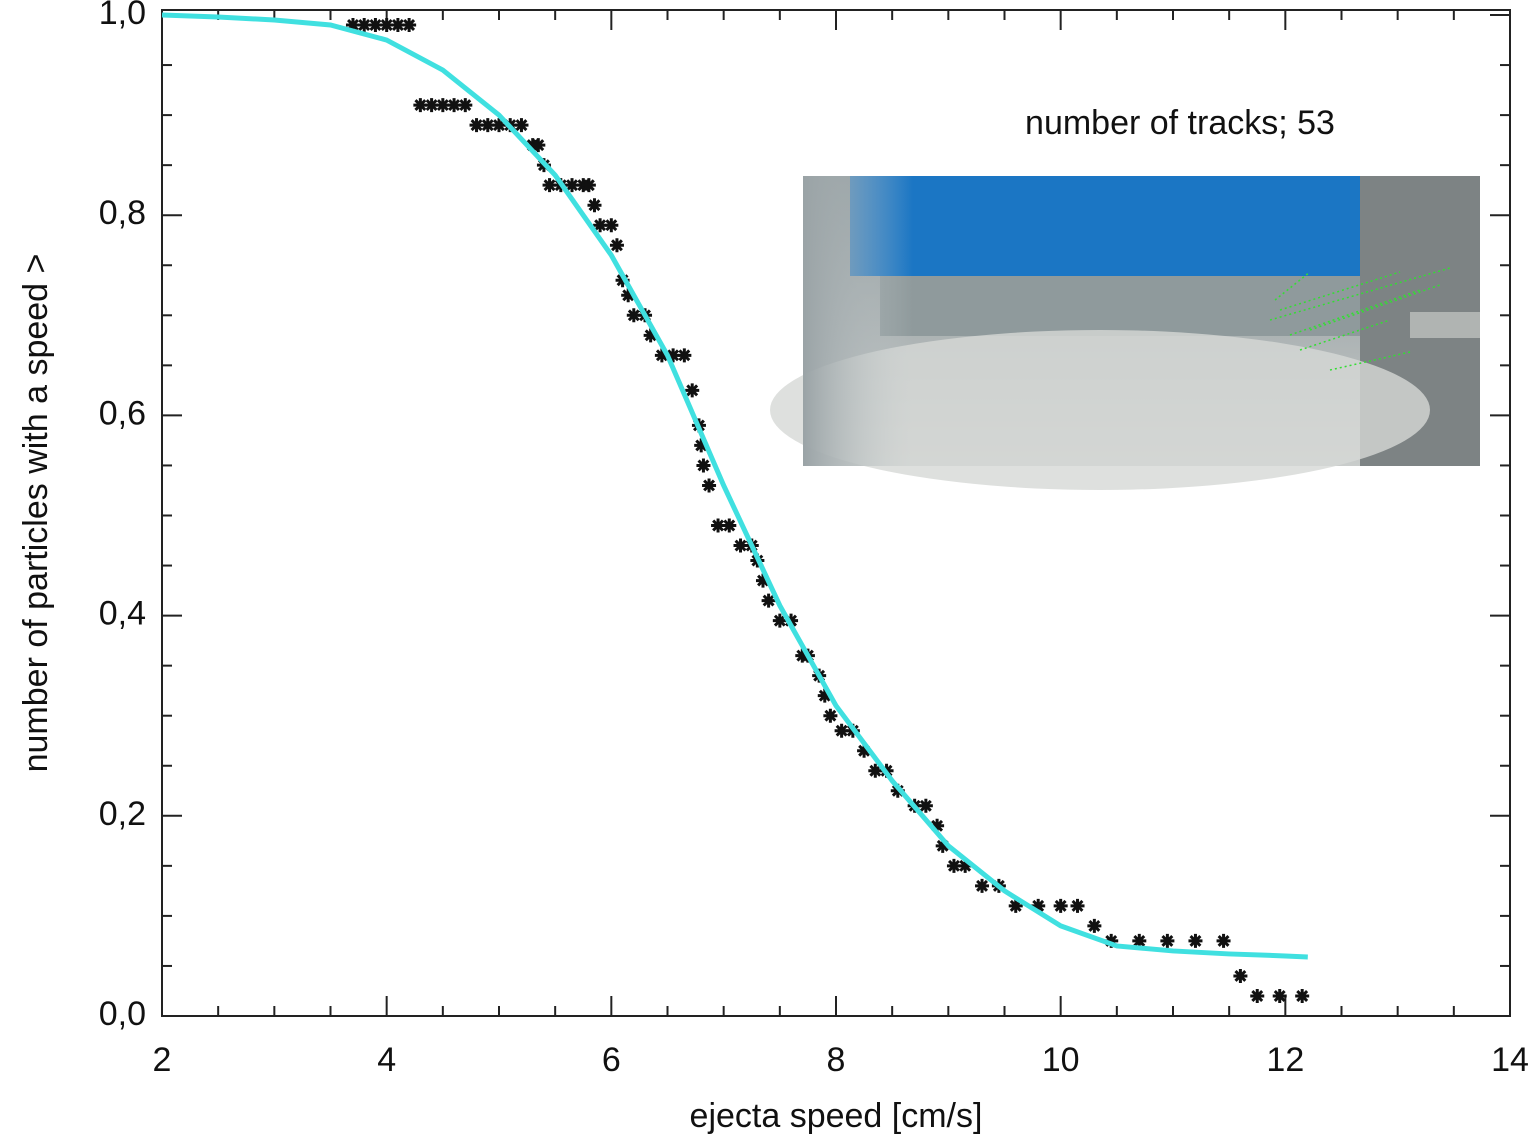 The width and height of the screenshot is (1540, 1146). What do you see at coordinates (1510, 1060) in the screenshot?
I see `x-tick-label: 14` at bounding box center [1510, 1060].